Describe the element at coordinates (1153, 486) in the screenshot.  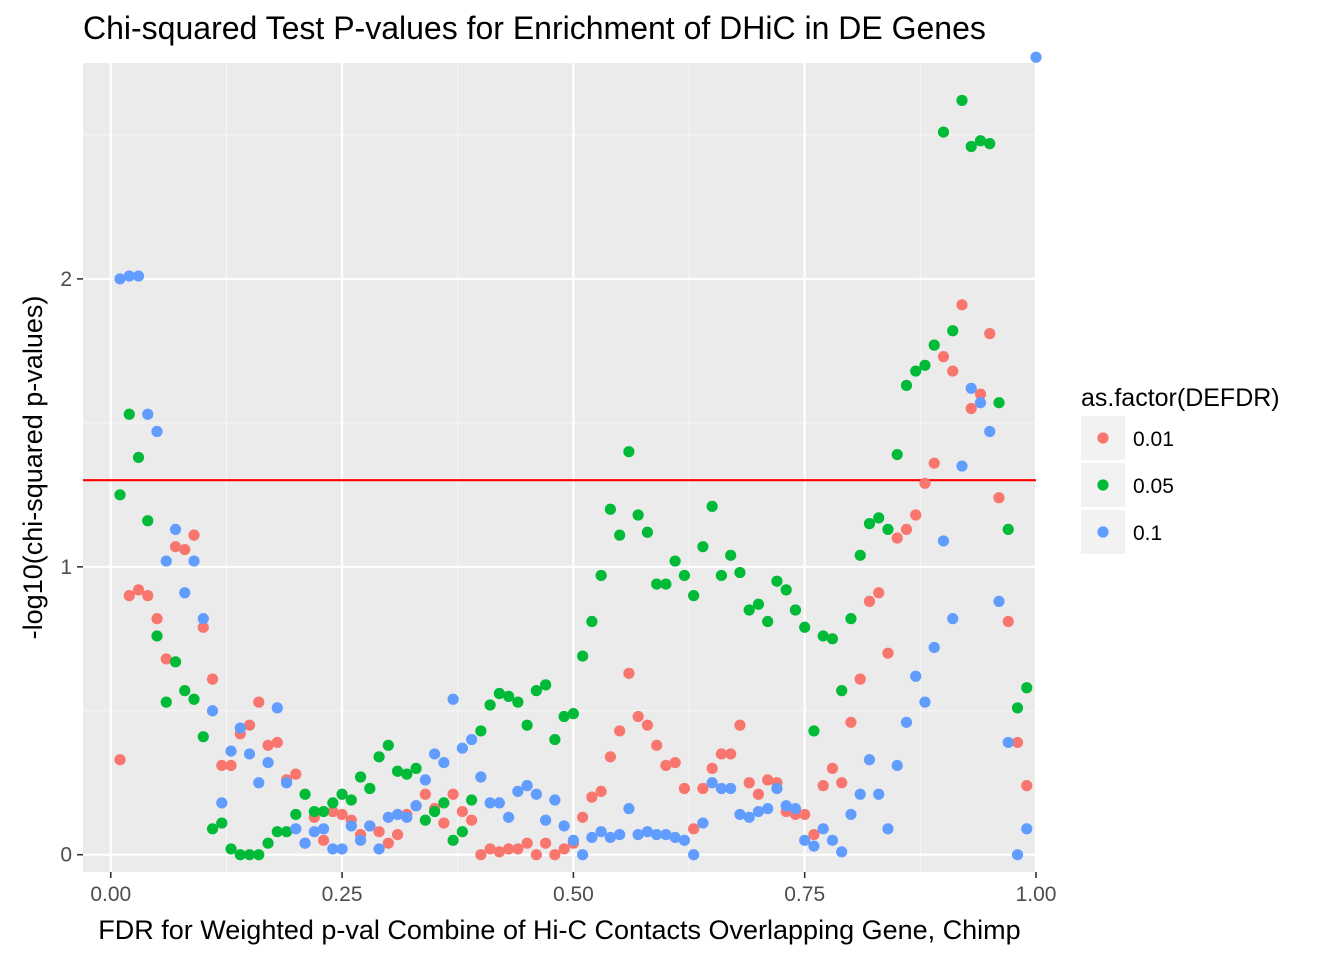
I see `legend-label: 0.05` at that location.